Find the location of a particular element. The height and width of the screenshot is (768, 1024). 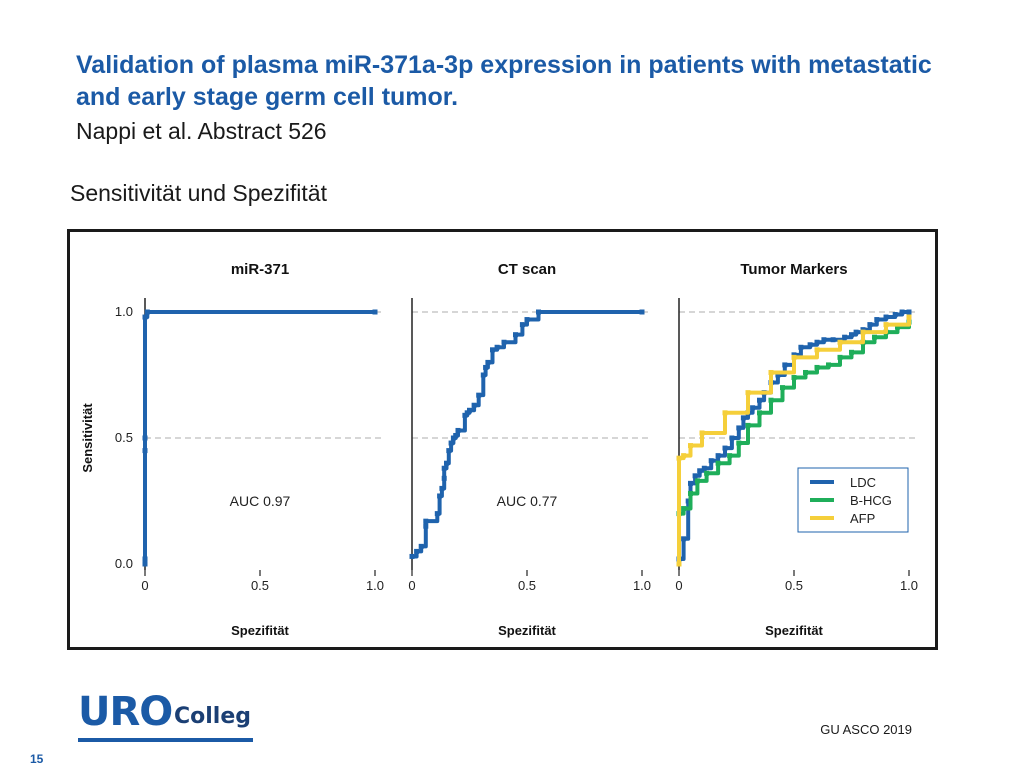

panel-1-xtick-label: 0 is located at coordinates (144, 585).